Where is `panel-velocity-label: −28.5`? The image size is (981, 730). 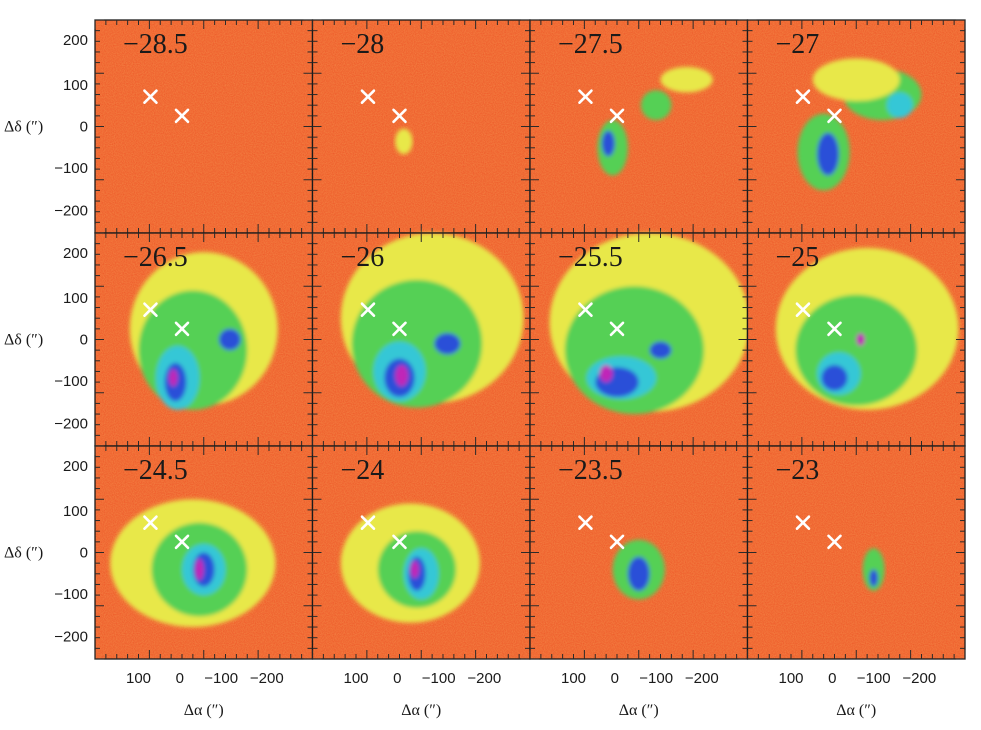 panel-velocity-label: −28.5 is located at coordinates (155, 44).